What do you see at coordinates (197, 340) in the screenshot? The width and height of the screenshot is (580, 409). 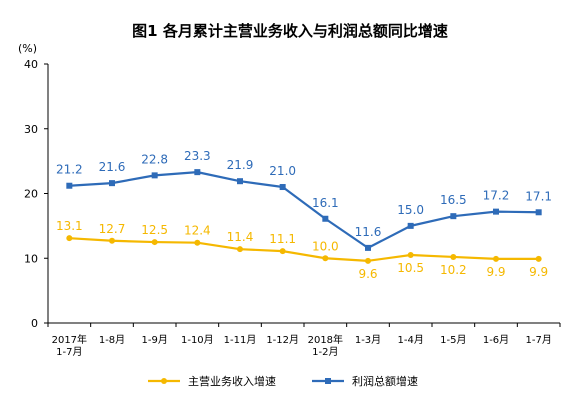 I see `x-tick-label: 1-10月` at bounding box center [197, 340].